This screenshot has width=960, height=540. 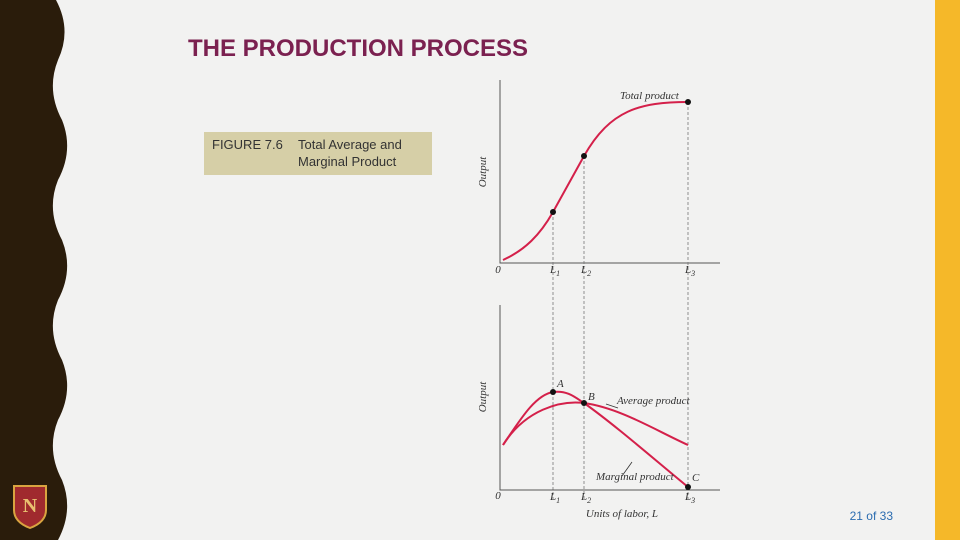 I want to click on caption-box, so click(x=318, y=153).